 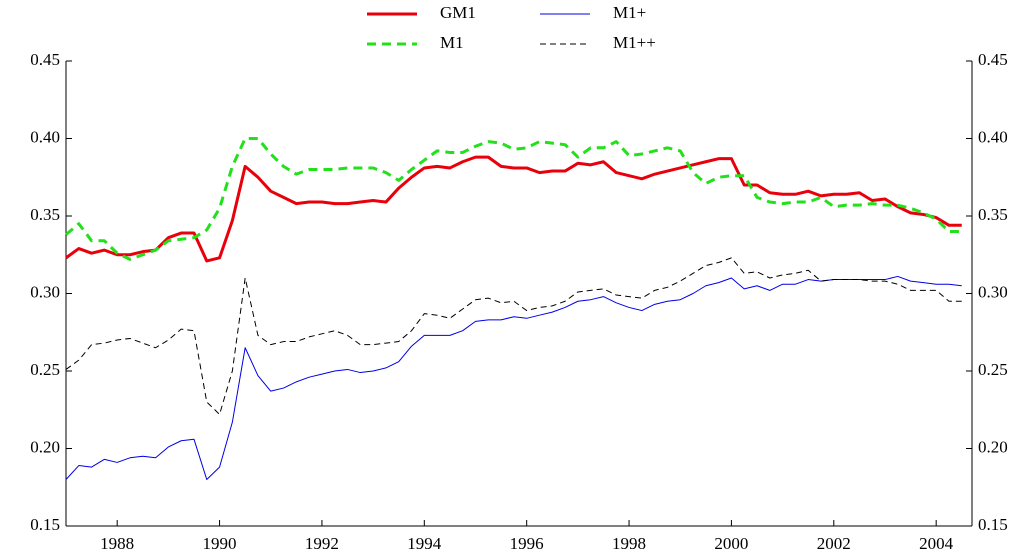 I want to click on x-tick-label: 1992, so click(x=322, y=543).